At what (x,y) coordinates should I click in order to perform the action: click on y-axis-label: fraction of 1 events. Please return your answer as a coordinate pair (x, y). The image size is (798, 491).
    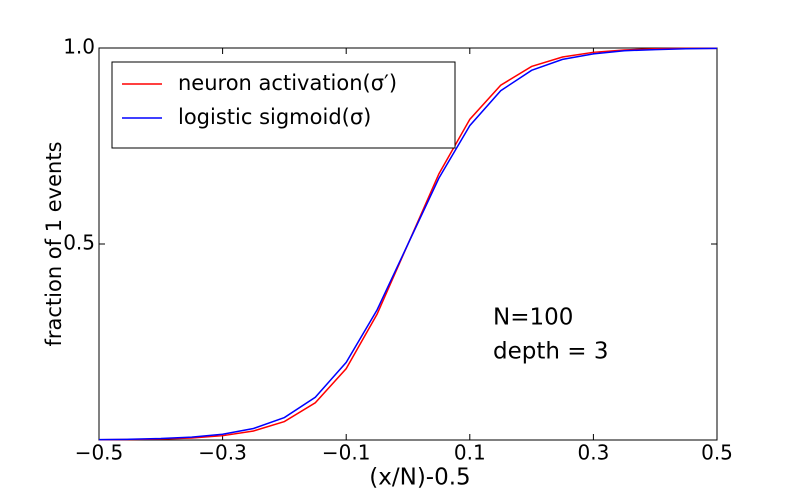
    Looking at the image, I should click on (54, 243).